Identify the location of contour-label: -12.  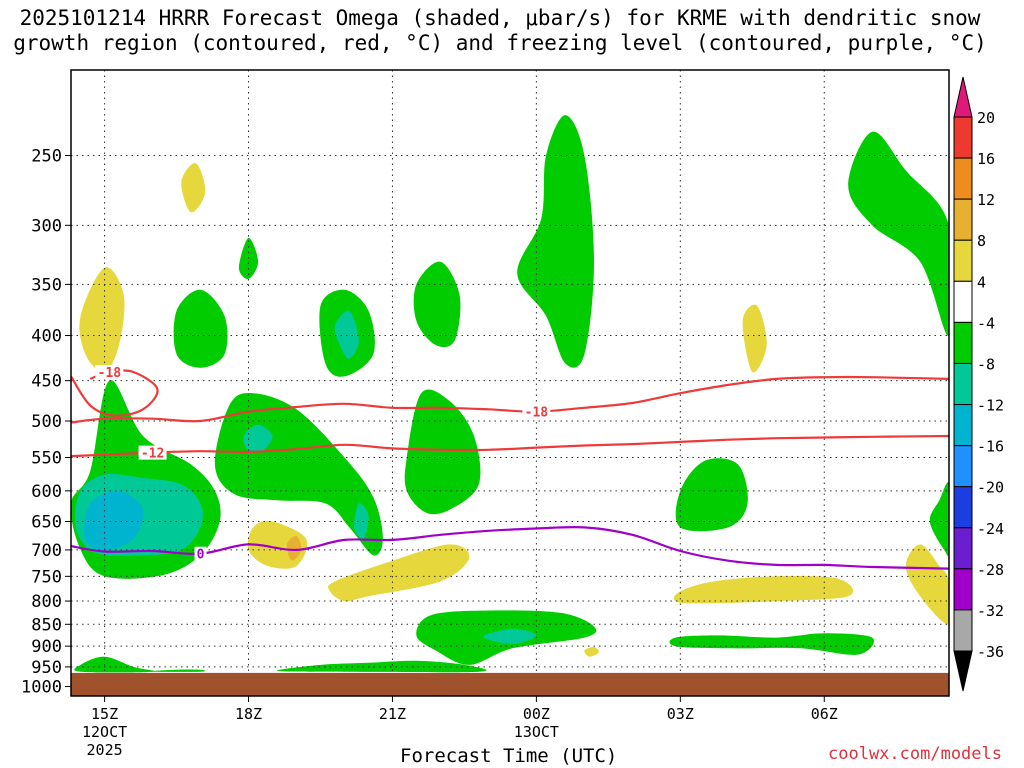
(152, 454).